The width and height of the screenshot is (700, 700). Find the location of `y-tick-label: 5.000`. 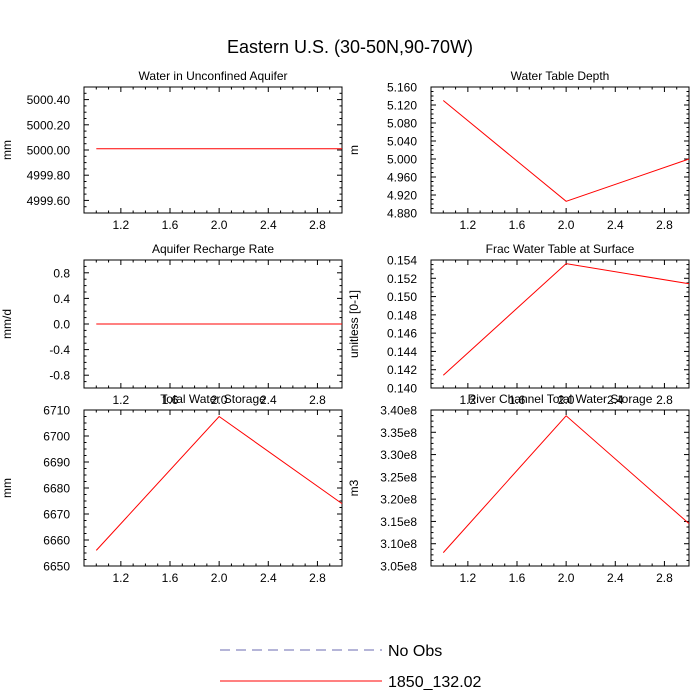

y-tick-label: 5.000 is located at coordinates (402, 160).